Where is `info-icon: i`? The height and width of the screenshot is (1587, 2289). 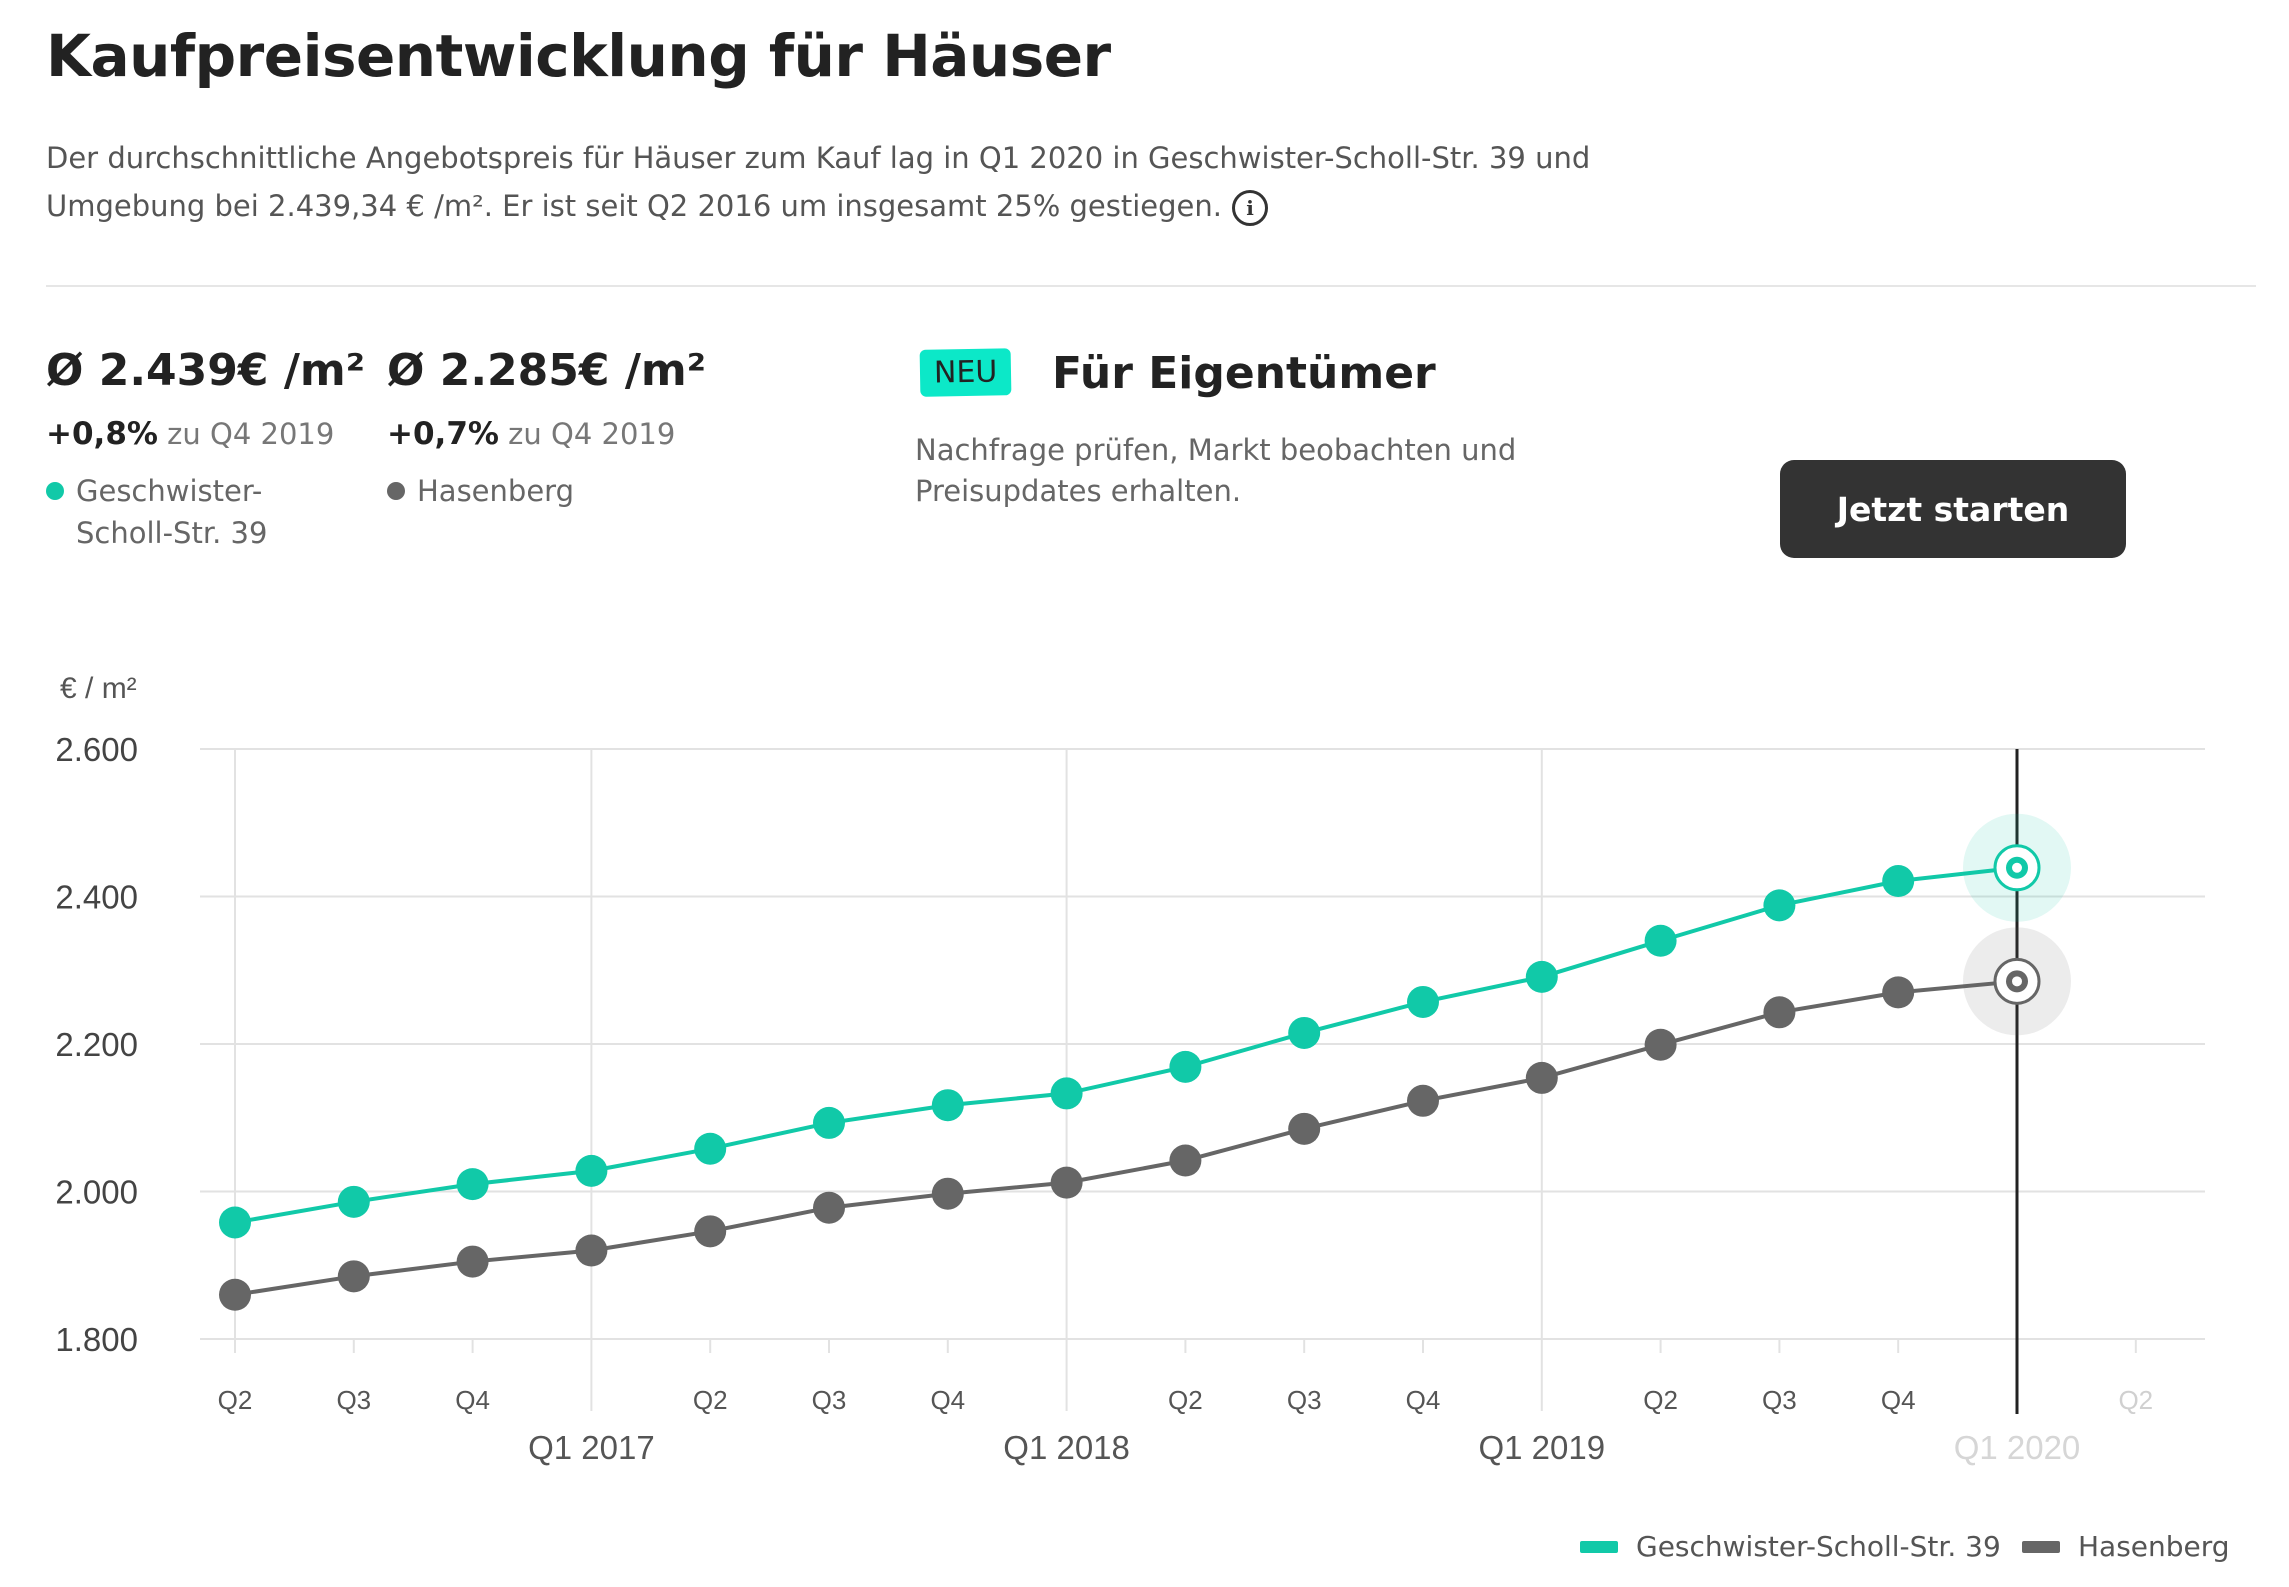 info-icon: i is located at coordinates (1250, 208).